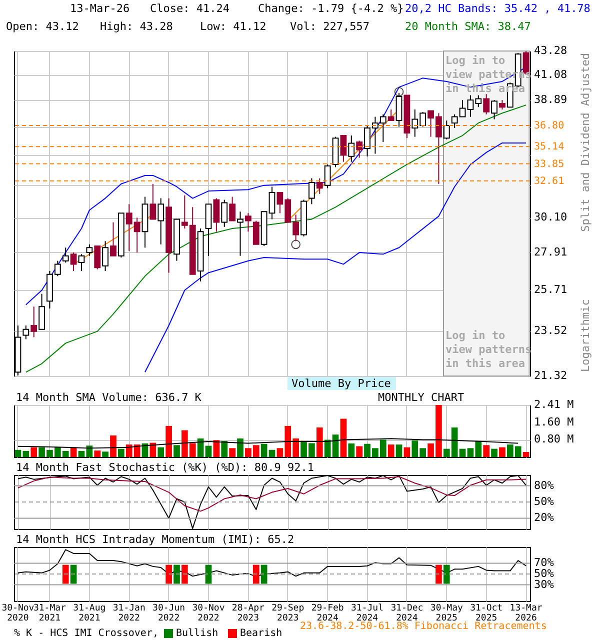  Describe the element at coordinates (89, 614) in the screenshot. I see `x-tick-label: 31-Aug 2021` at that location.